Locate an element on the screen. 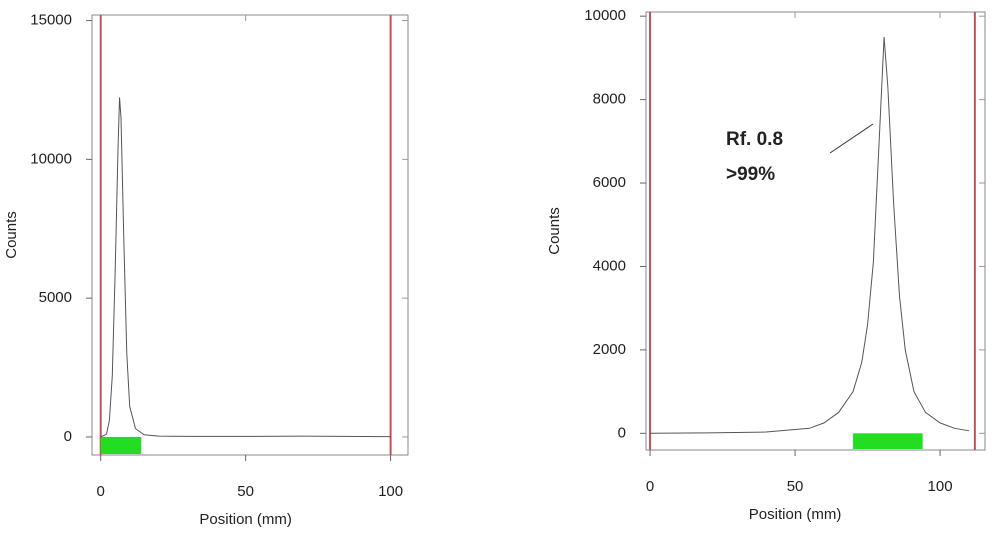  y-tick-label: 15000 is located at coordinates (51, 20).